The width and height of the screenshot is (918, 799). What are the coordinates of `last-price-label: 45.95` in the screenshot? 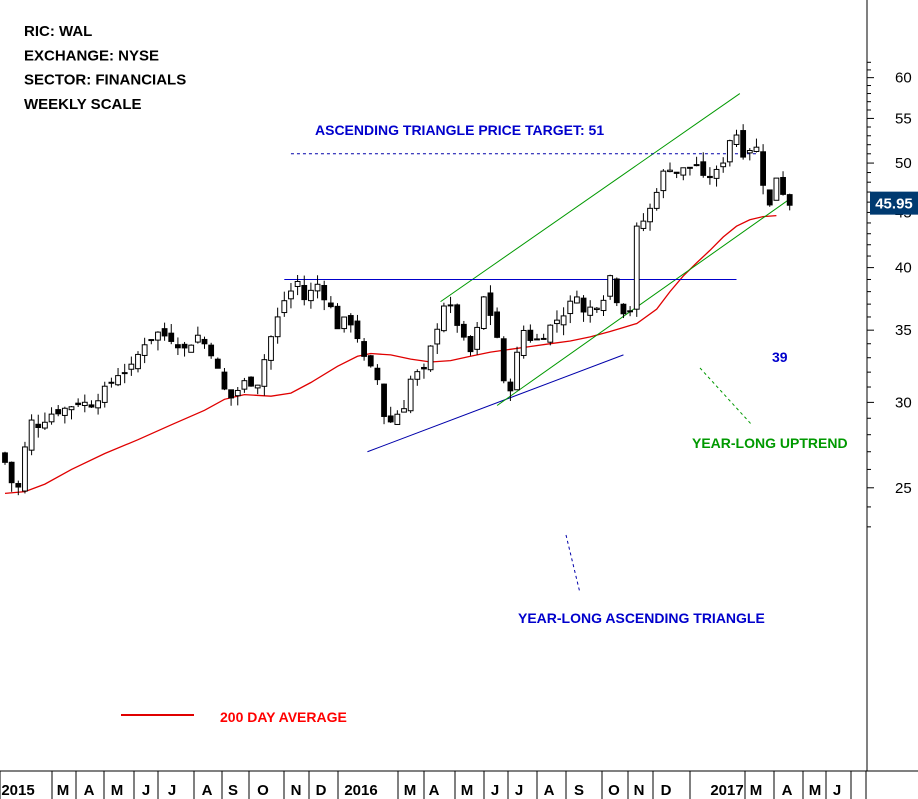 It's located at (894, 204).